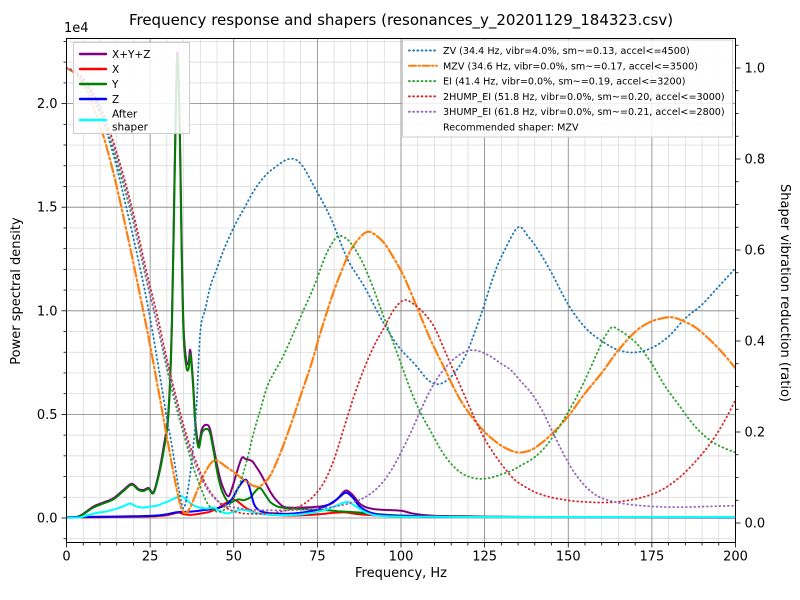  I want to click on y-left-tick-label: 1.0, so click(47, 311).